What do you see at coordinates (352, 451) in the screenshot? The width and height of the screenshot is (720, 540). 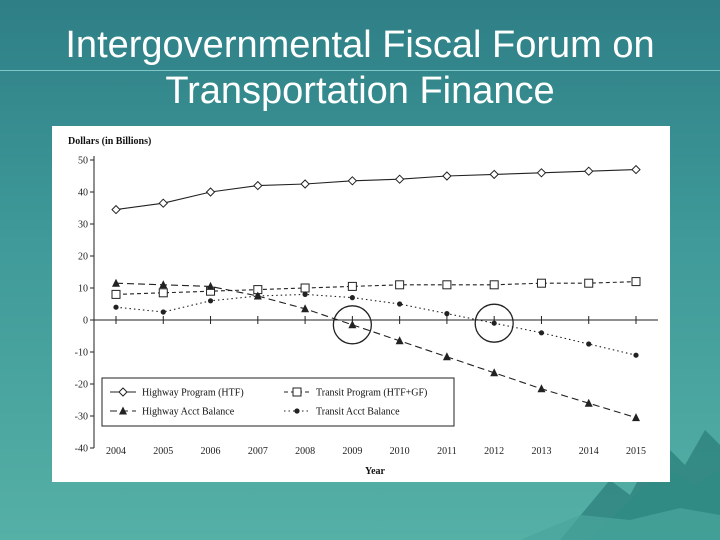 I see `x-tick-label: 2009` at bounding box center [352, 451].